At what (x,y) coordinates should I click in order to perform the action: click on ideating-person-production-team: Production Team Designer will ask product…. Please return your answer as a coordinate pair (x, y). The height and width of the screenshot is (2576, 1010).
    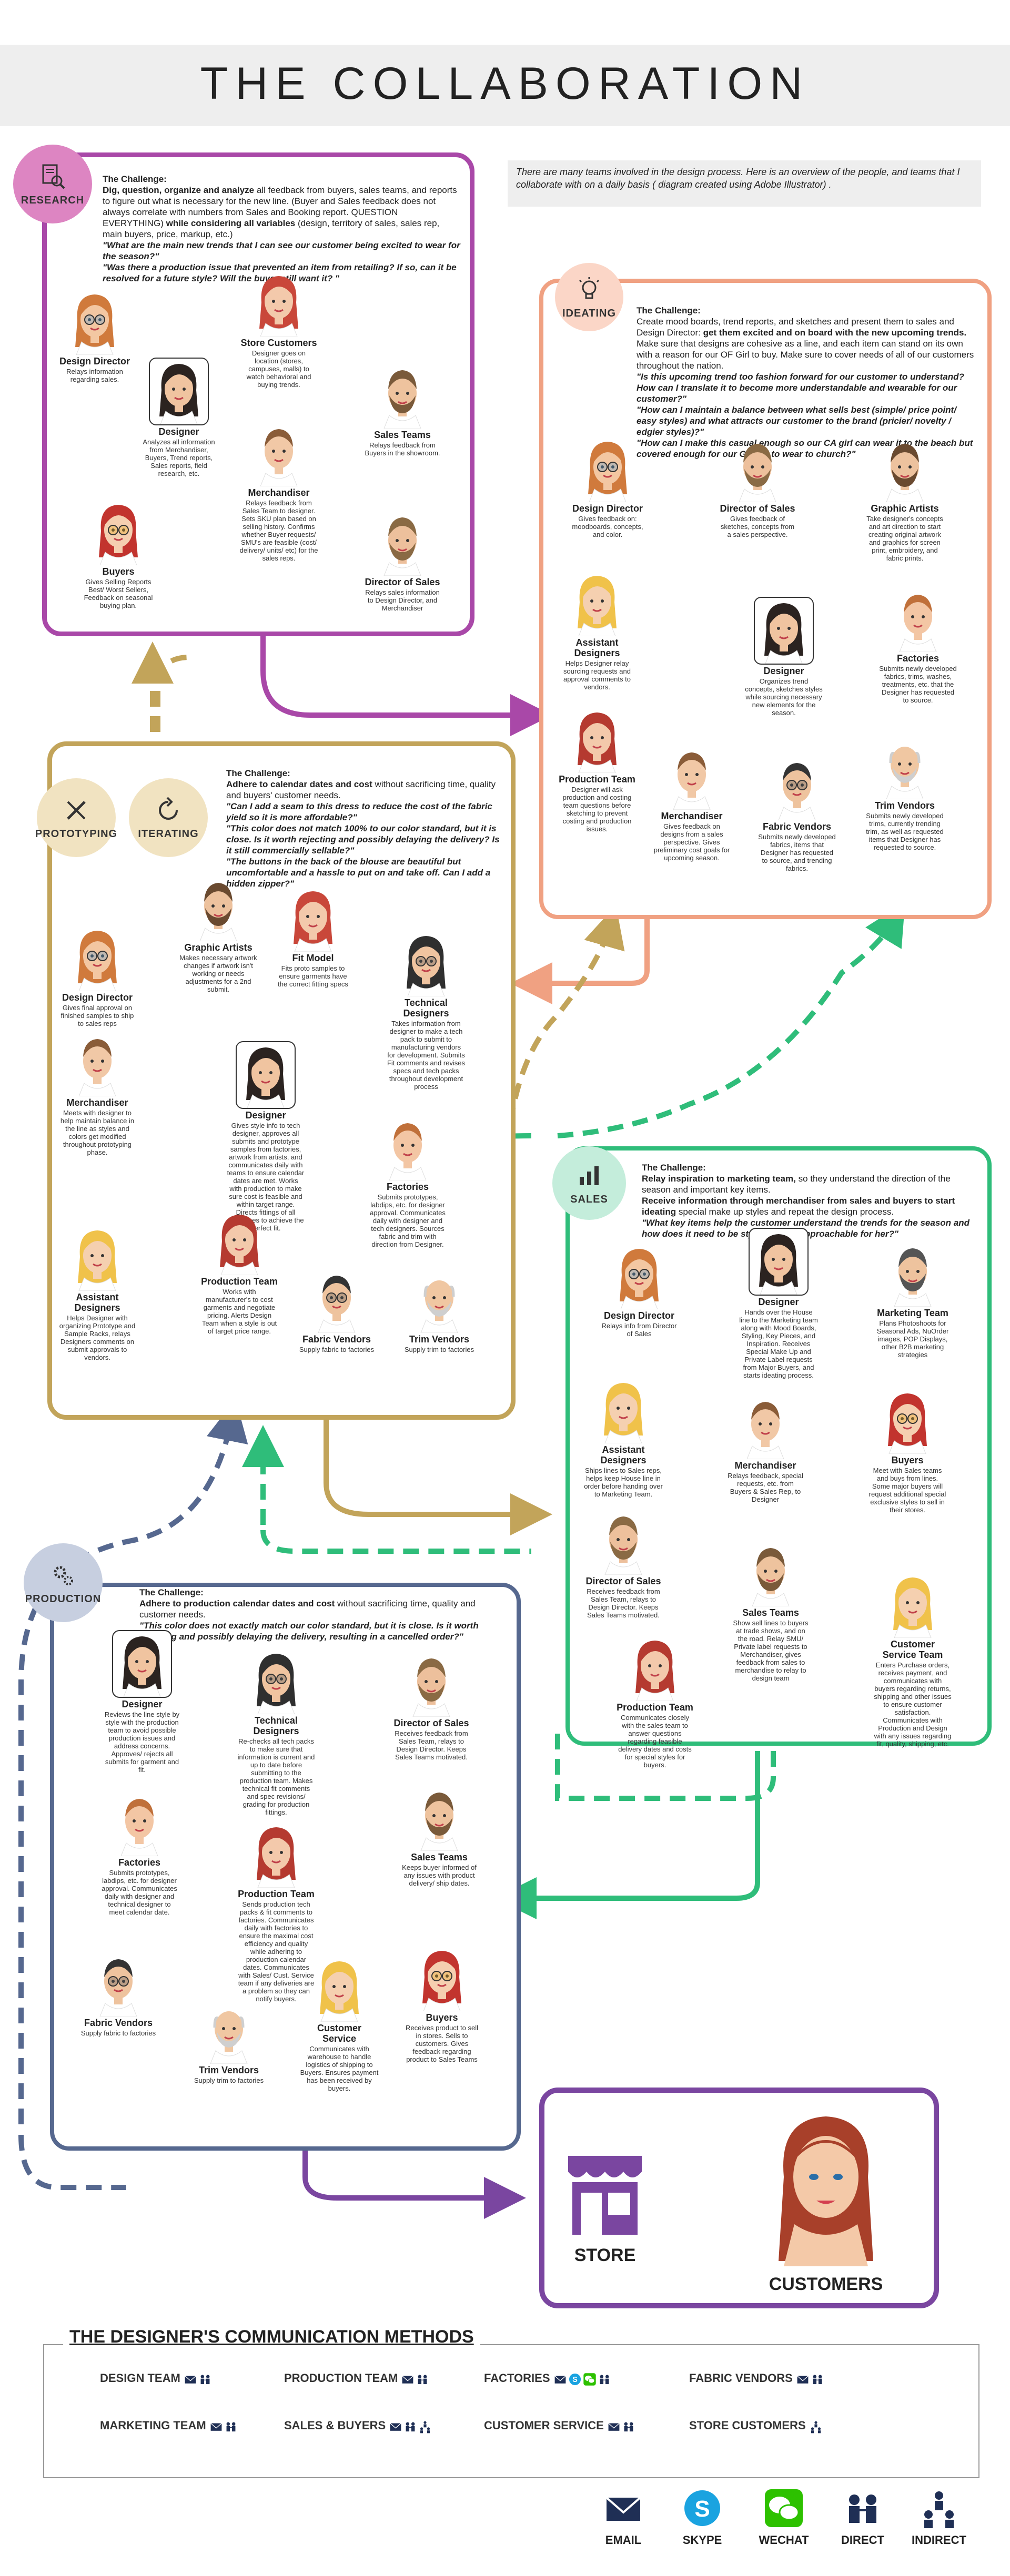
    Looking at the image, I should click on (597, 770).